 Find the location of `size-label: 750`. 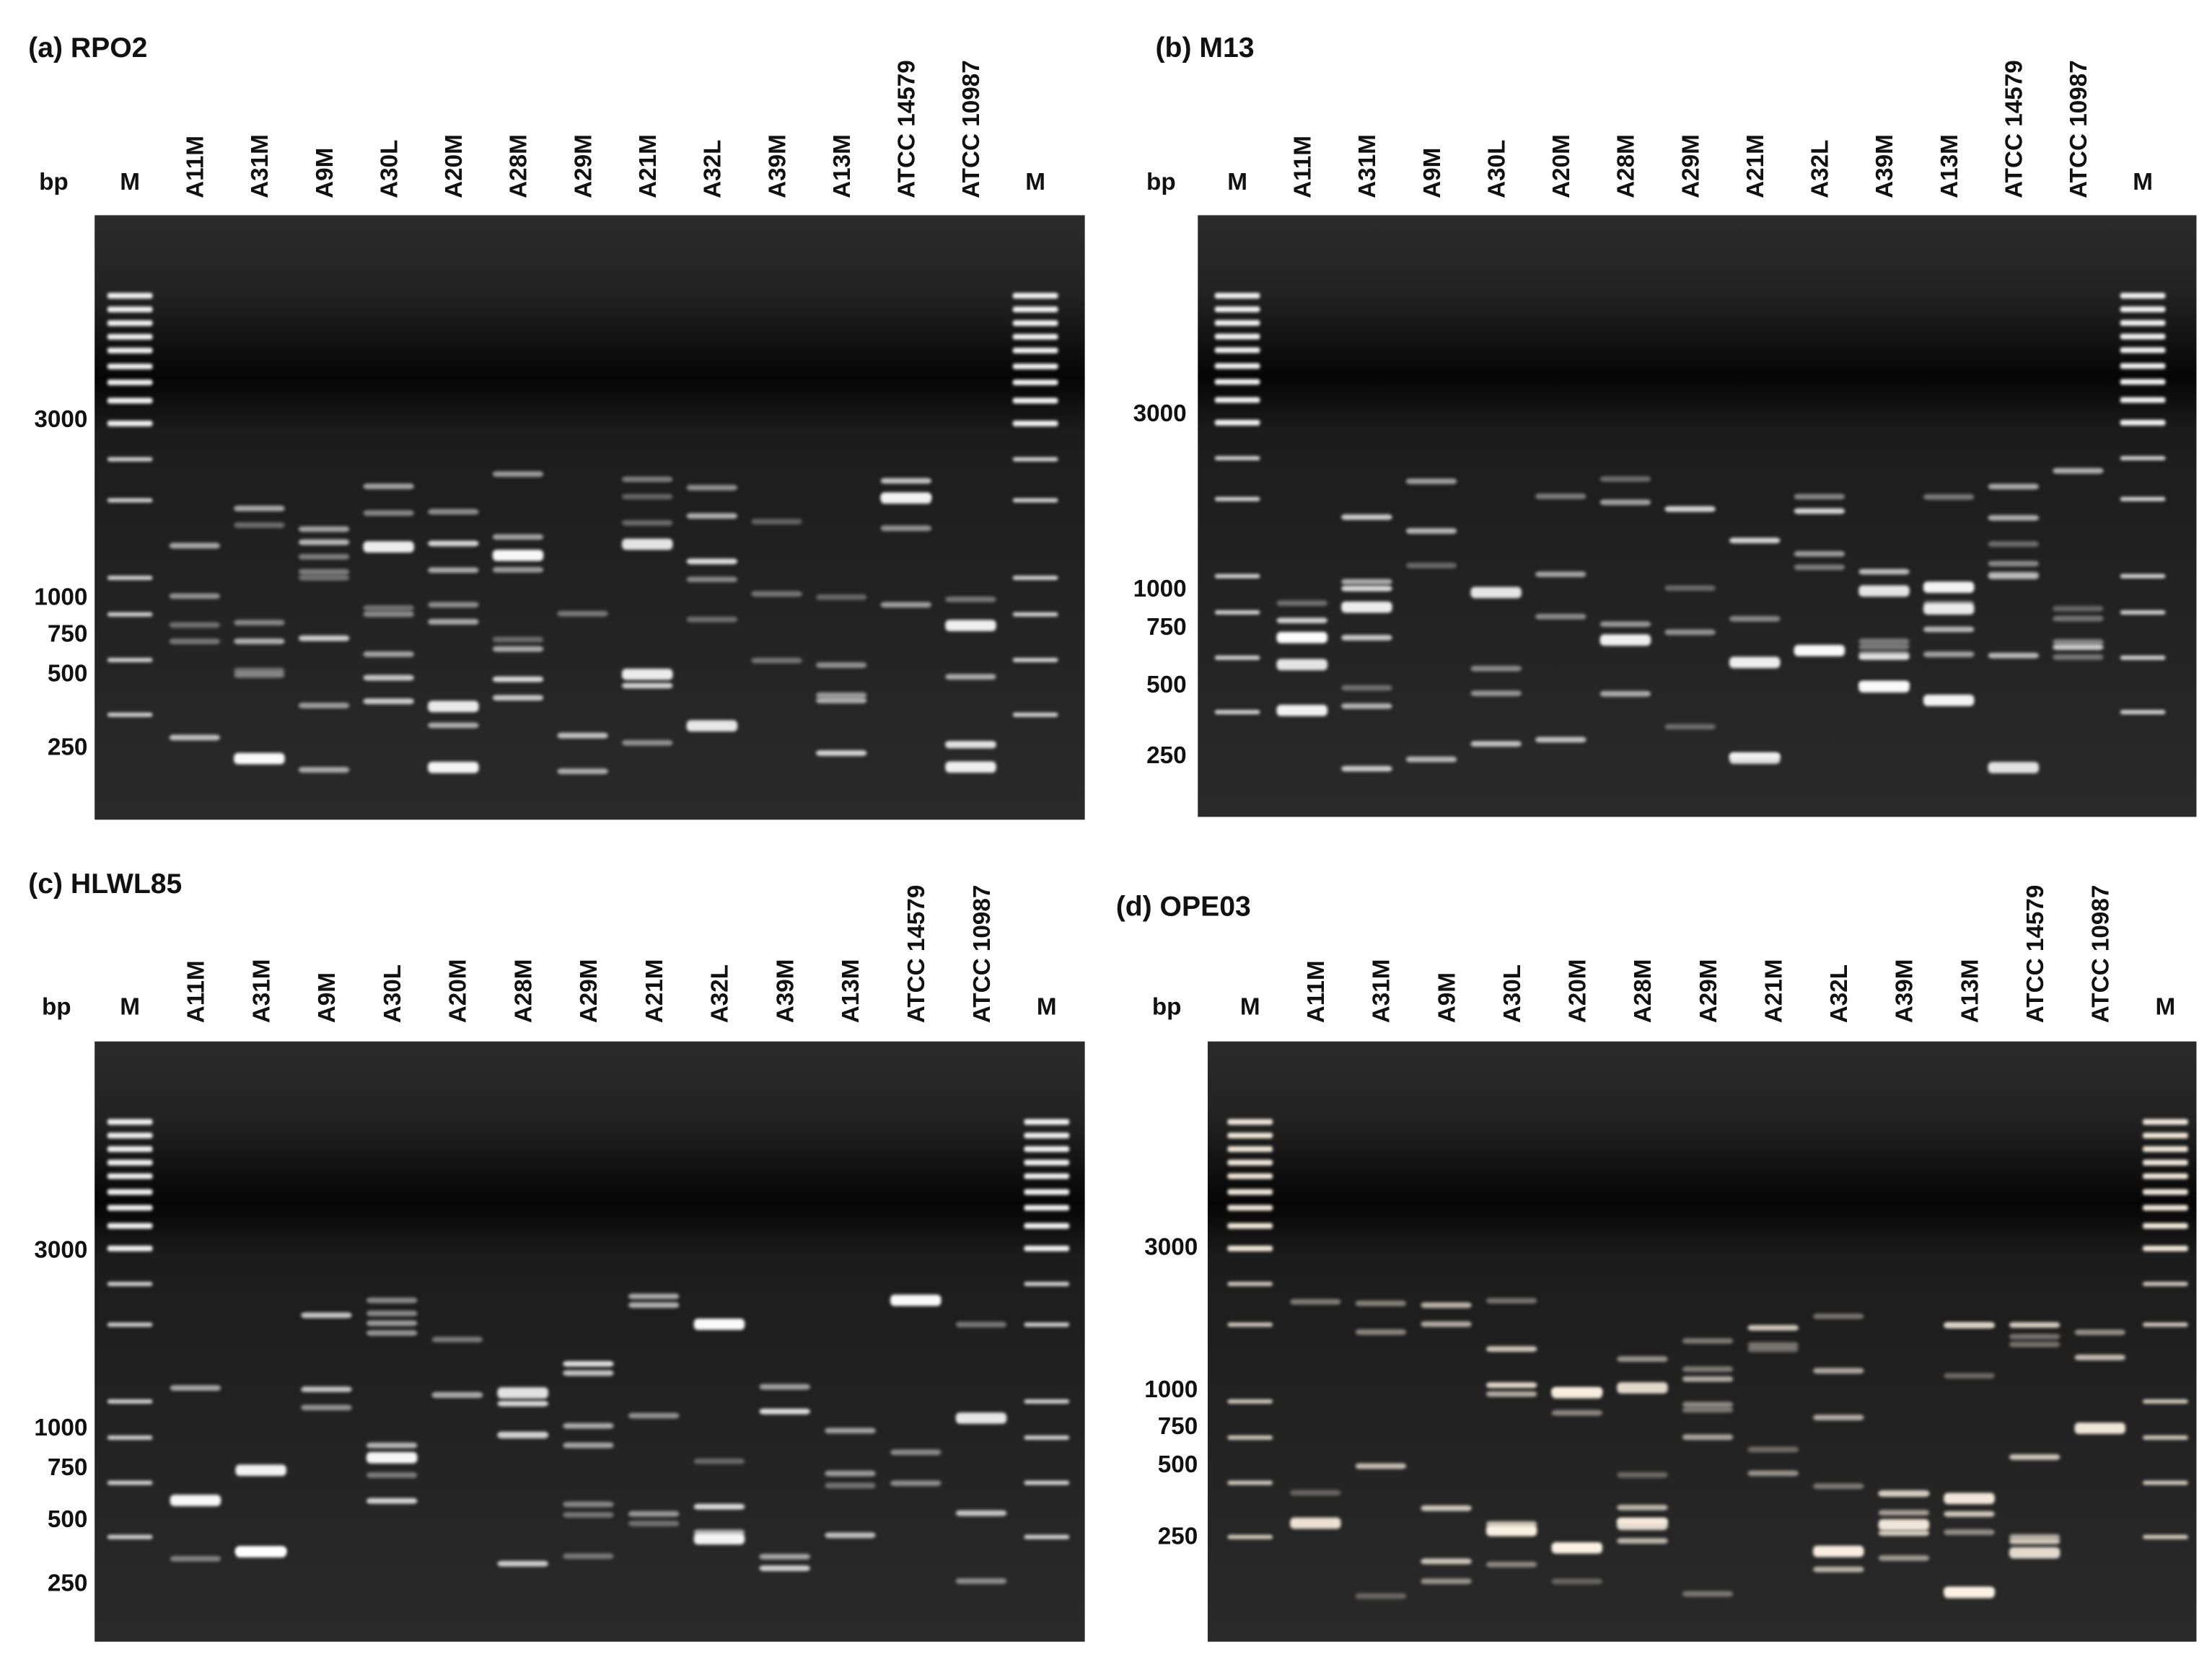

size-label: 750 is located at coordinates (68, 1467).